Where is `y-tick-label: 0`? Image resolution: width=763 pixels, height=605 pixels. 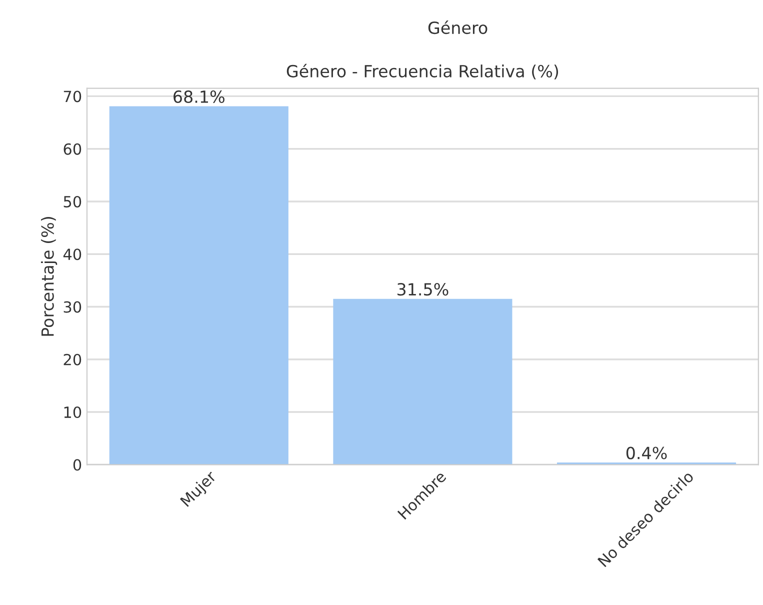
y-tick-label: 0 is located at coordinates (77, 465).